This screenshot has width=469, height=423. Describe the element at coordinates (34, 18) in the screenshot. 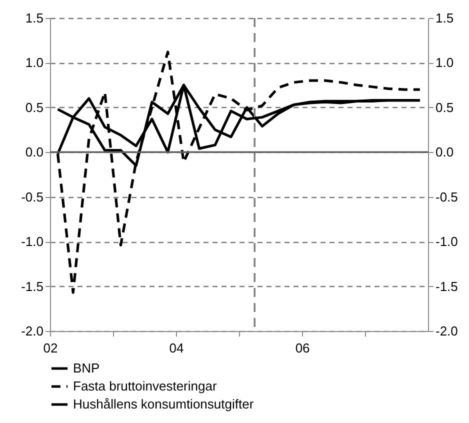

I see `y-tick-label: 1.5` at that location.